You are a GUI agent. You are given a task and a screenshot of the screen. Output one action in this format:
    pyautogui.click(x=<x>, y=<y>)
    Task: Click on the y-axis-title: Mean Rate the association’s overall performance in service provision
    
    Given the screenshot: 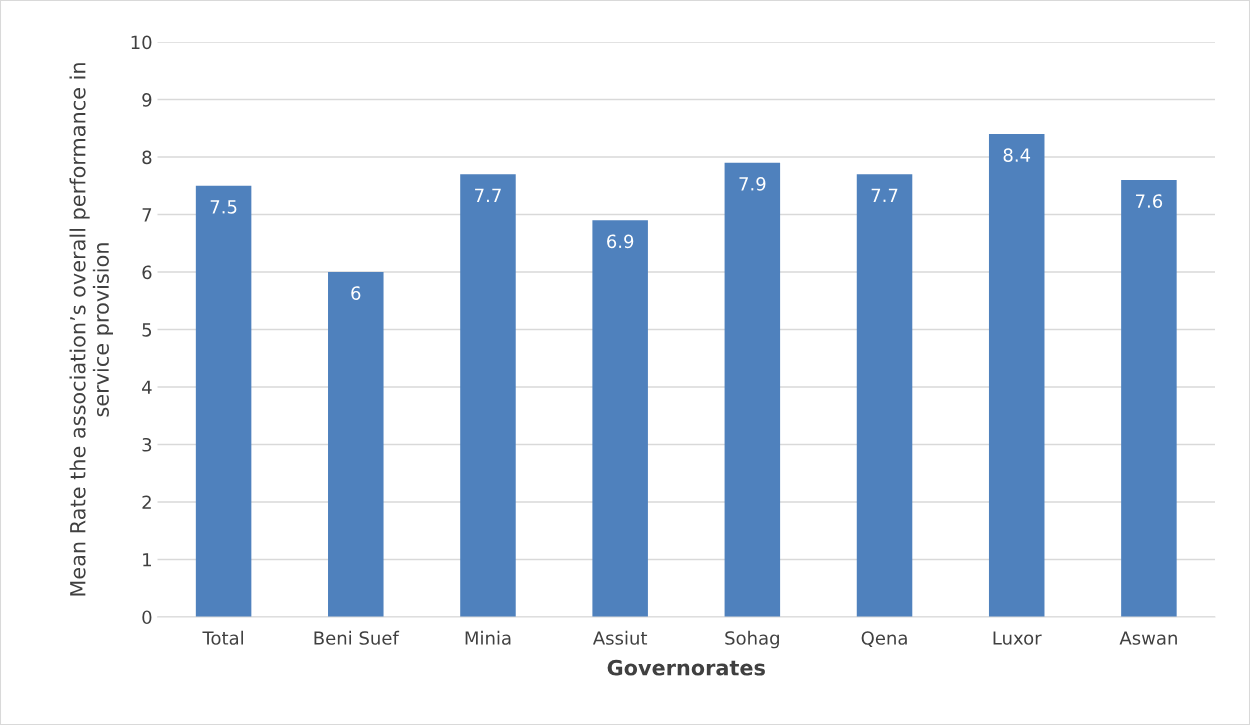 What is the action you would take?
    pyautogui.click(x=91, y=329)
    